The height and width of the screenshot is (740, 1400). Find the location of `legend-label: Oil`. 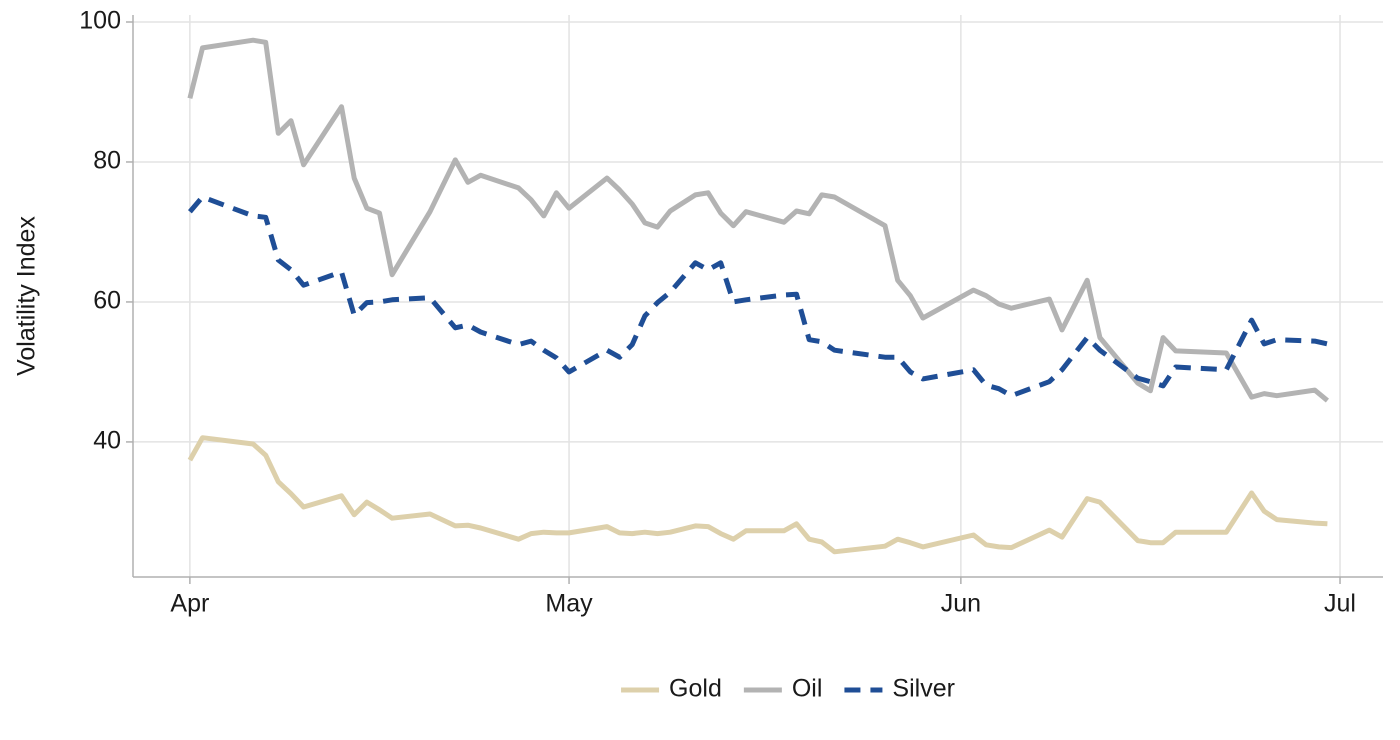

legend-label: Oil is located at coordinates (807, 689).